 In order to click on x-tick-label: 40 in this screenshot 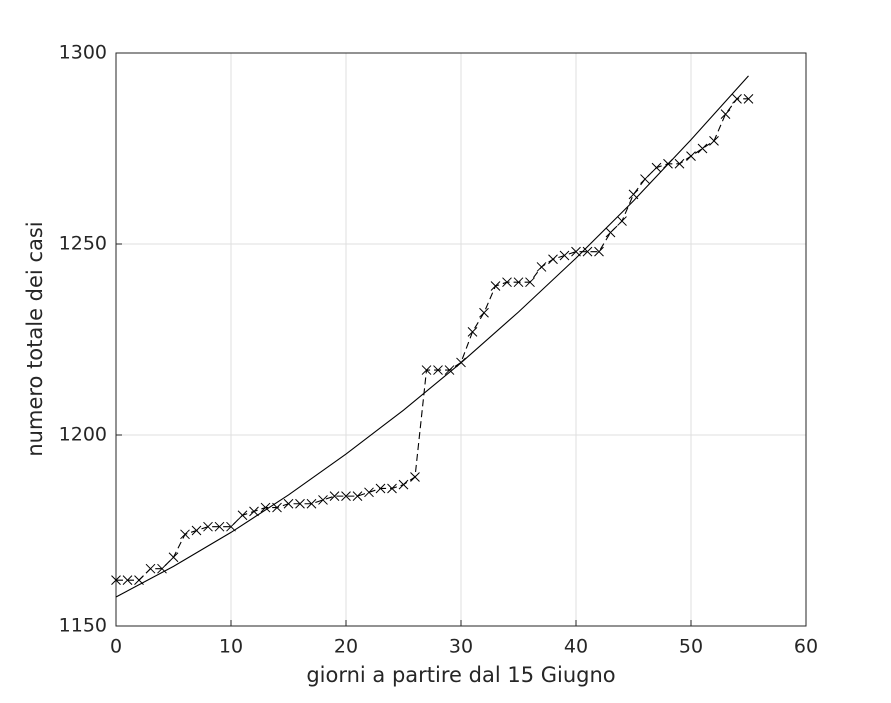, I will do `click(576, 647)`.